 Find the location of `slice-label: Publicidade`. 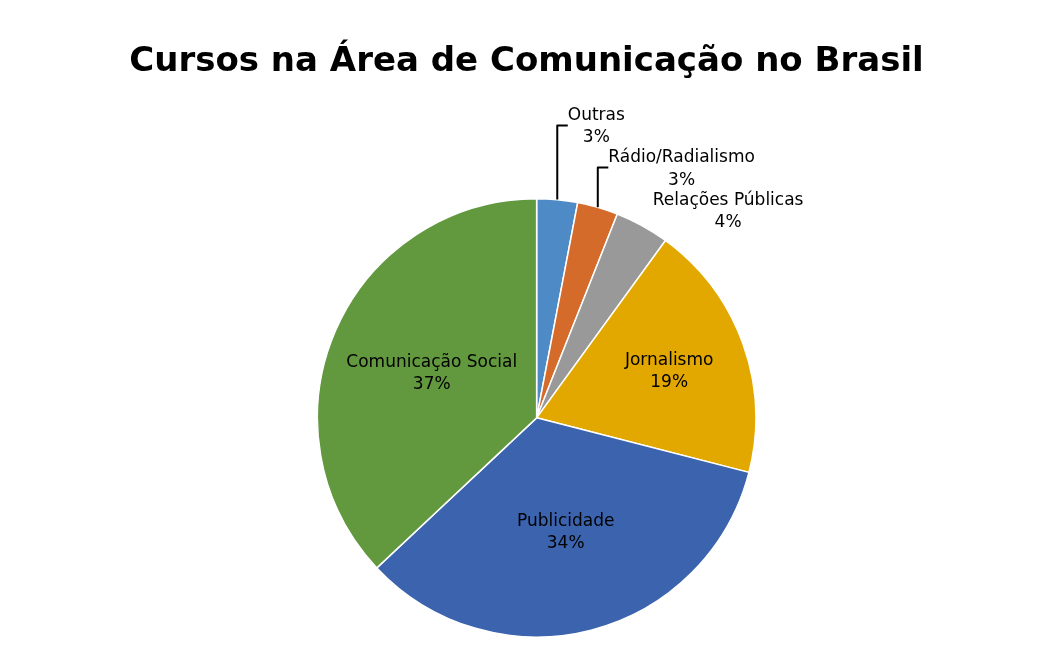

slice-label: Publicidade is located at coordinates (565, 519).